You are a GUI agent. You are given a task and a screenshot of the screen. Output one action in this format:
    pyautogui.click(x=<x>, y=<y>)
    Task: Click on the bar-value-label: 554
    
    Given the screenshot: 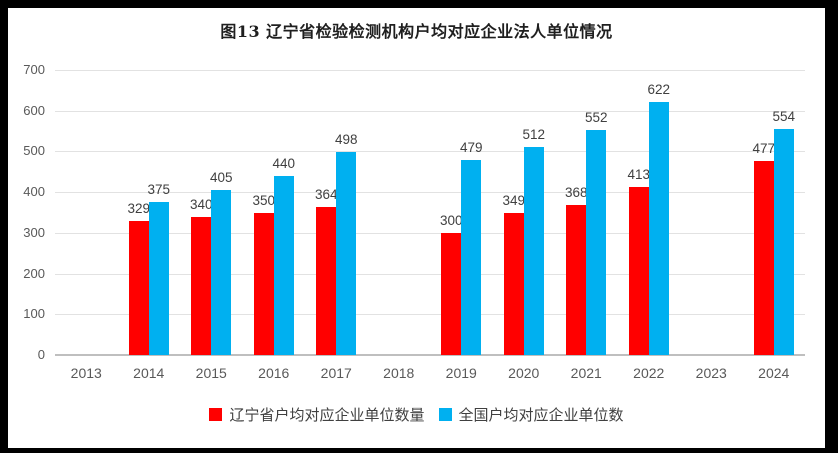 What is the action you would take?
    pyautogui.click(x=784, y=117)
    